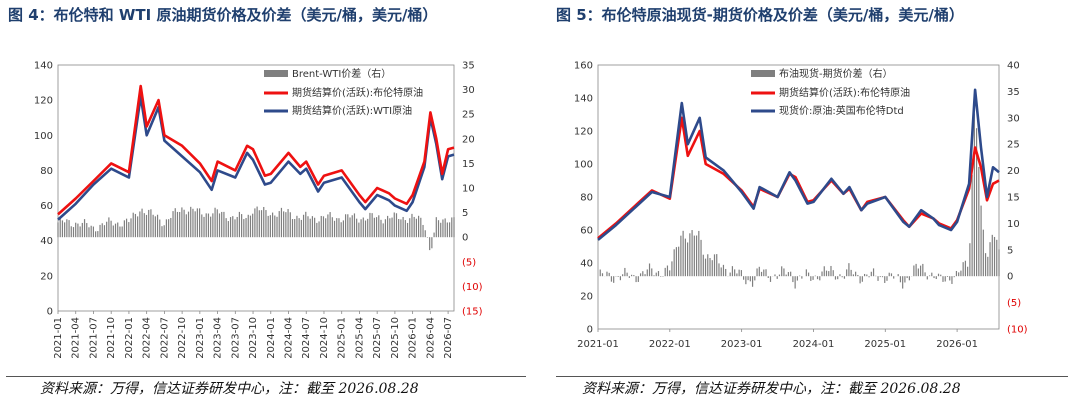 This screenshot has height=403, width=1074. I want to click on x-tick-label: 2022-07, so click(164, 338).